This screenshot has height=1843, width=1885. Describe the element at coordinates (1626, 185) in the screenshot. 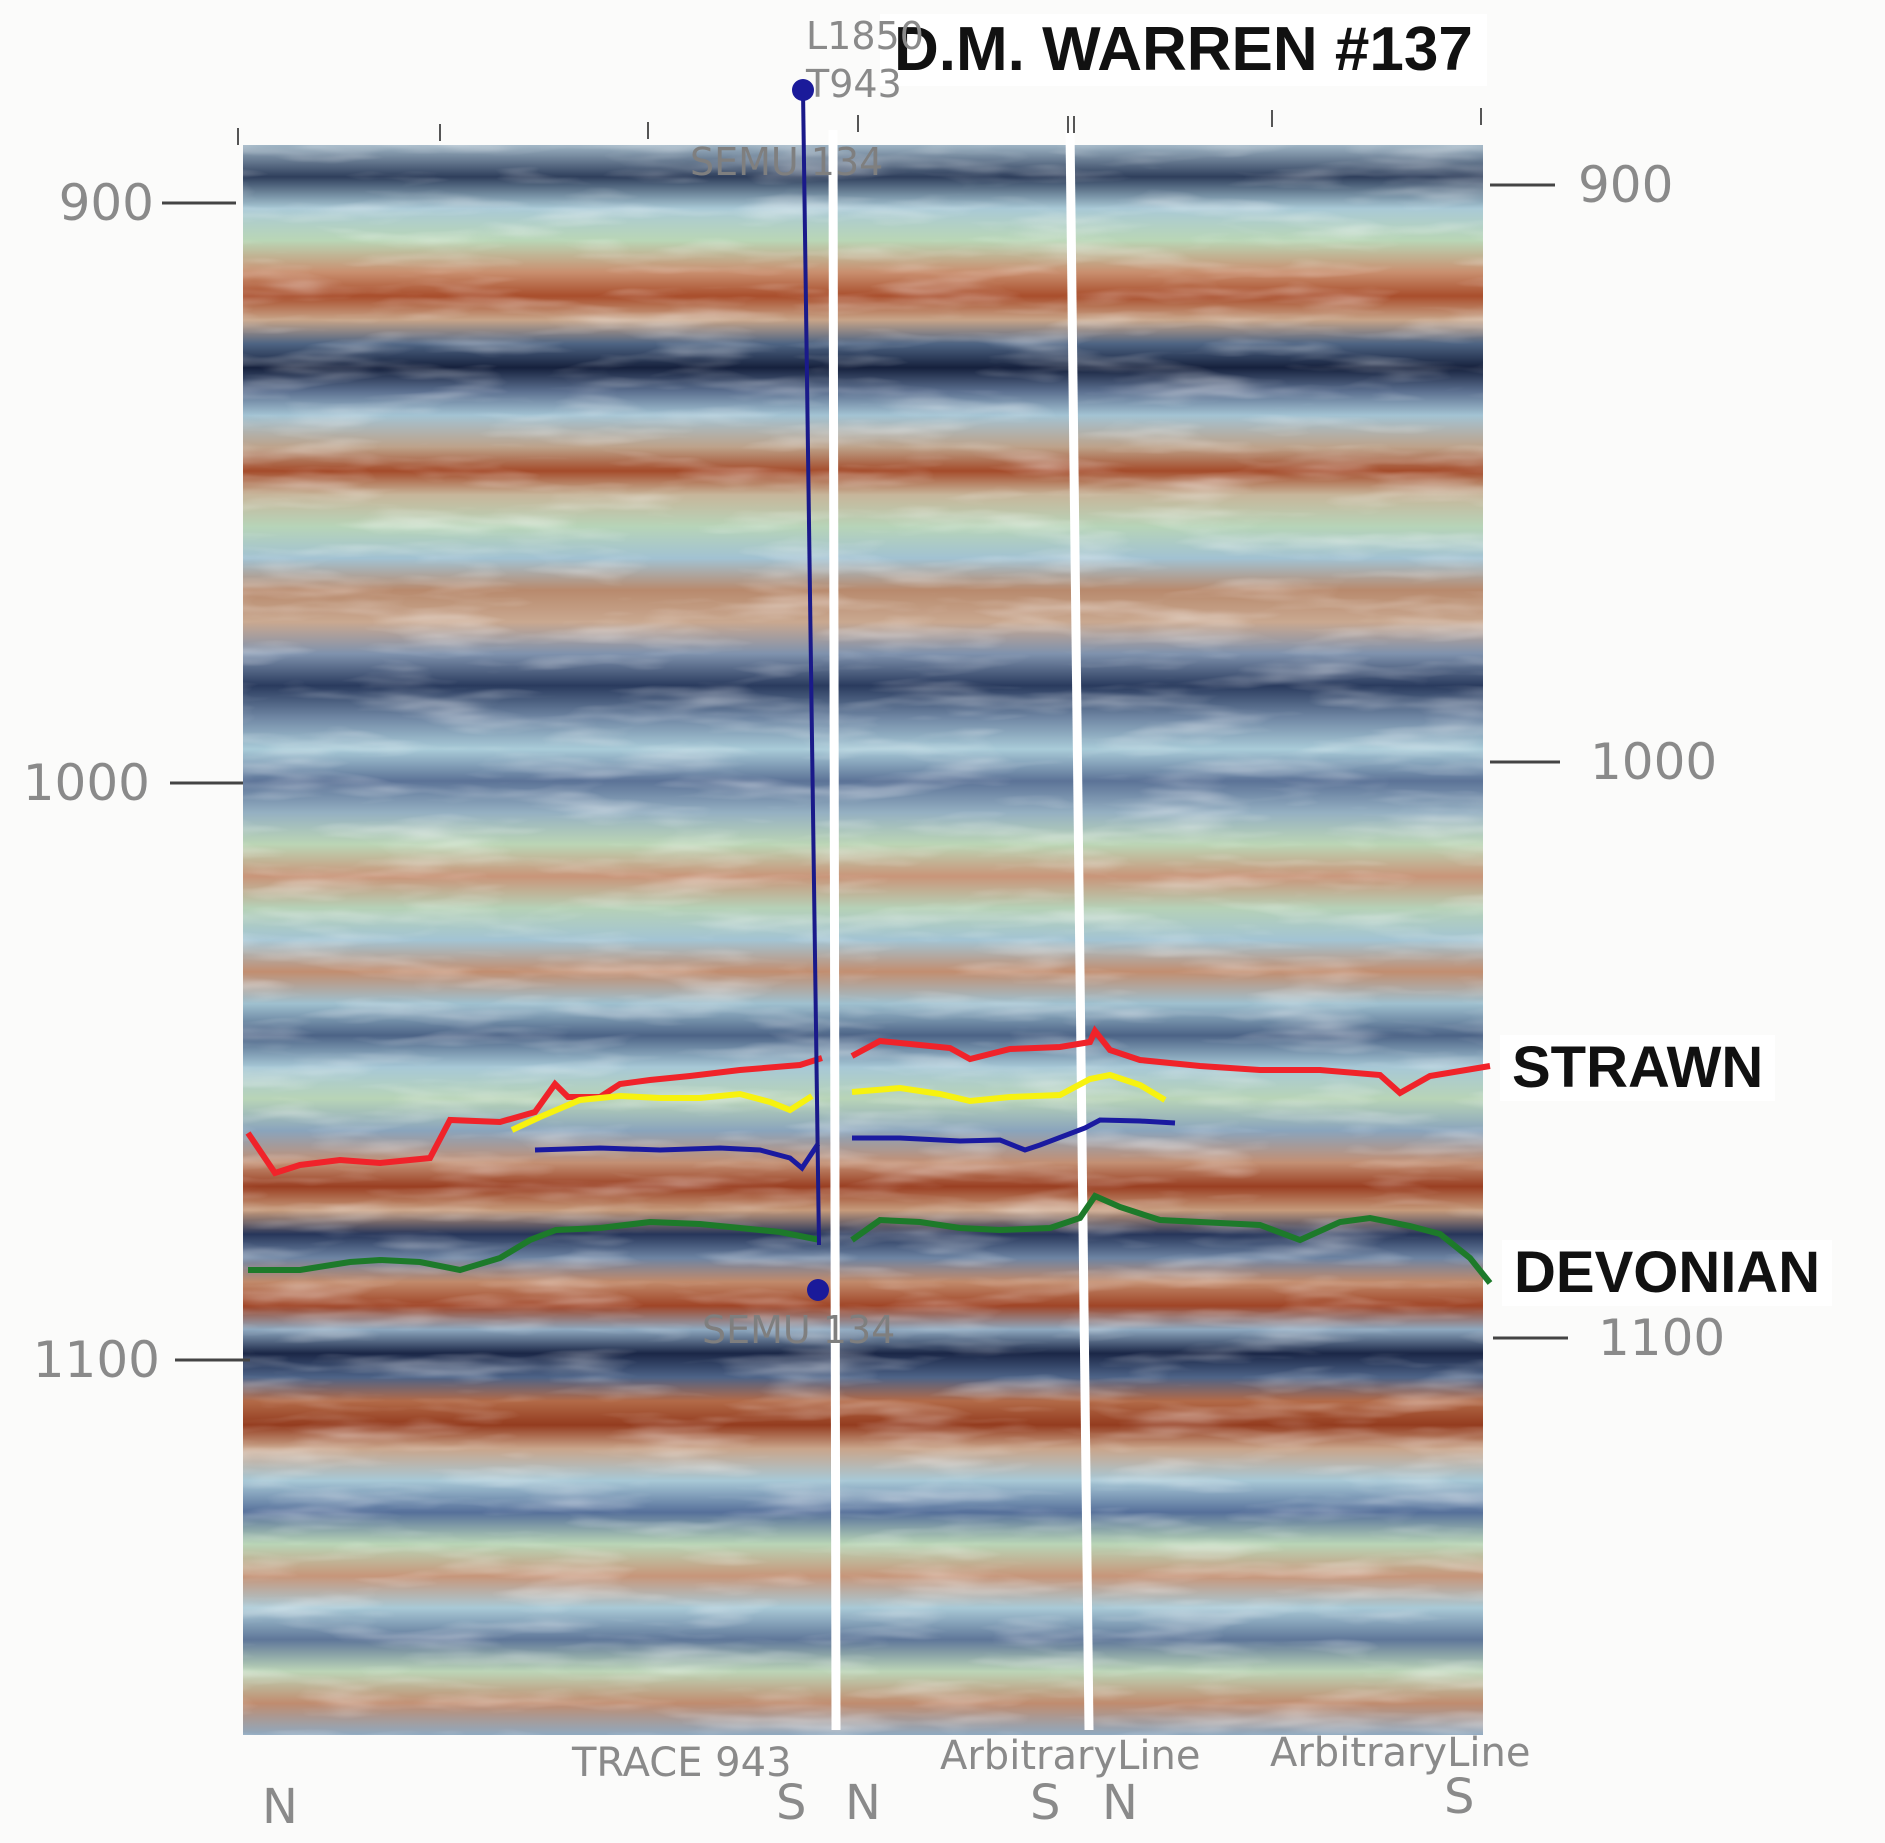

I see `time-label-right-900: 900` at that location.